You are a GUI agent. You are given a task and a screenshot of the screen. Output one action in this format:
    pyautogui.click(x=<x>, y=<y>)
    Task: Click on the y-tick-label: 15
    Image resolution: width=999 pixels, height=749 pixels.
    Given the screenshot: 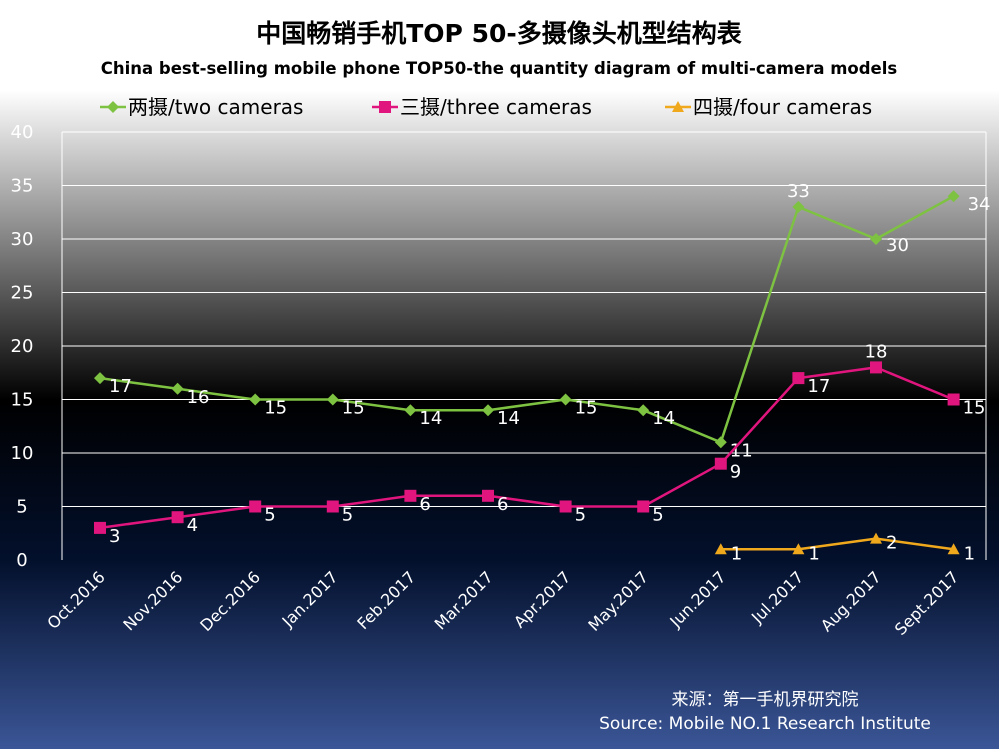 What is the action you would take?
    pyautogui.click(x=22, y=400)
    